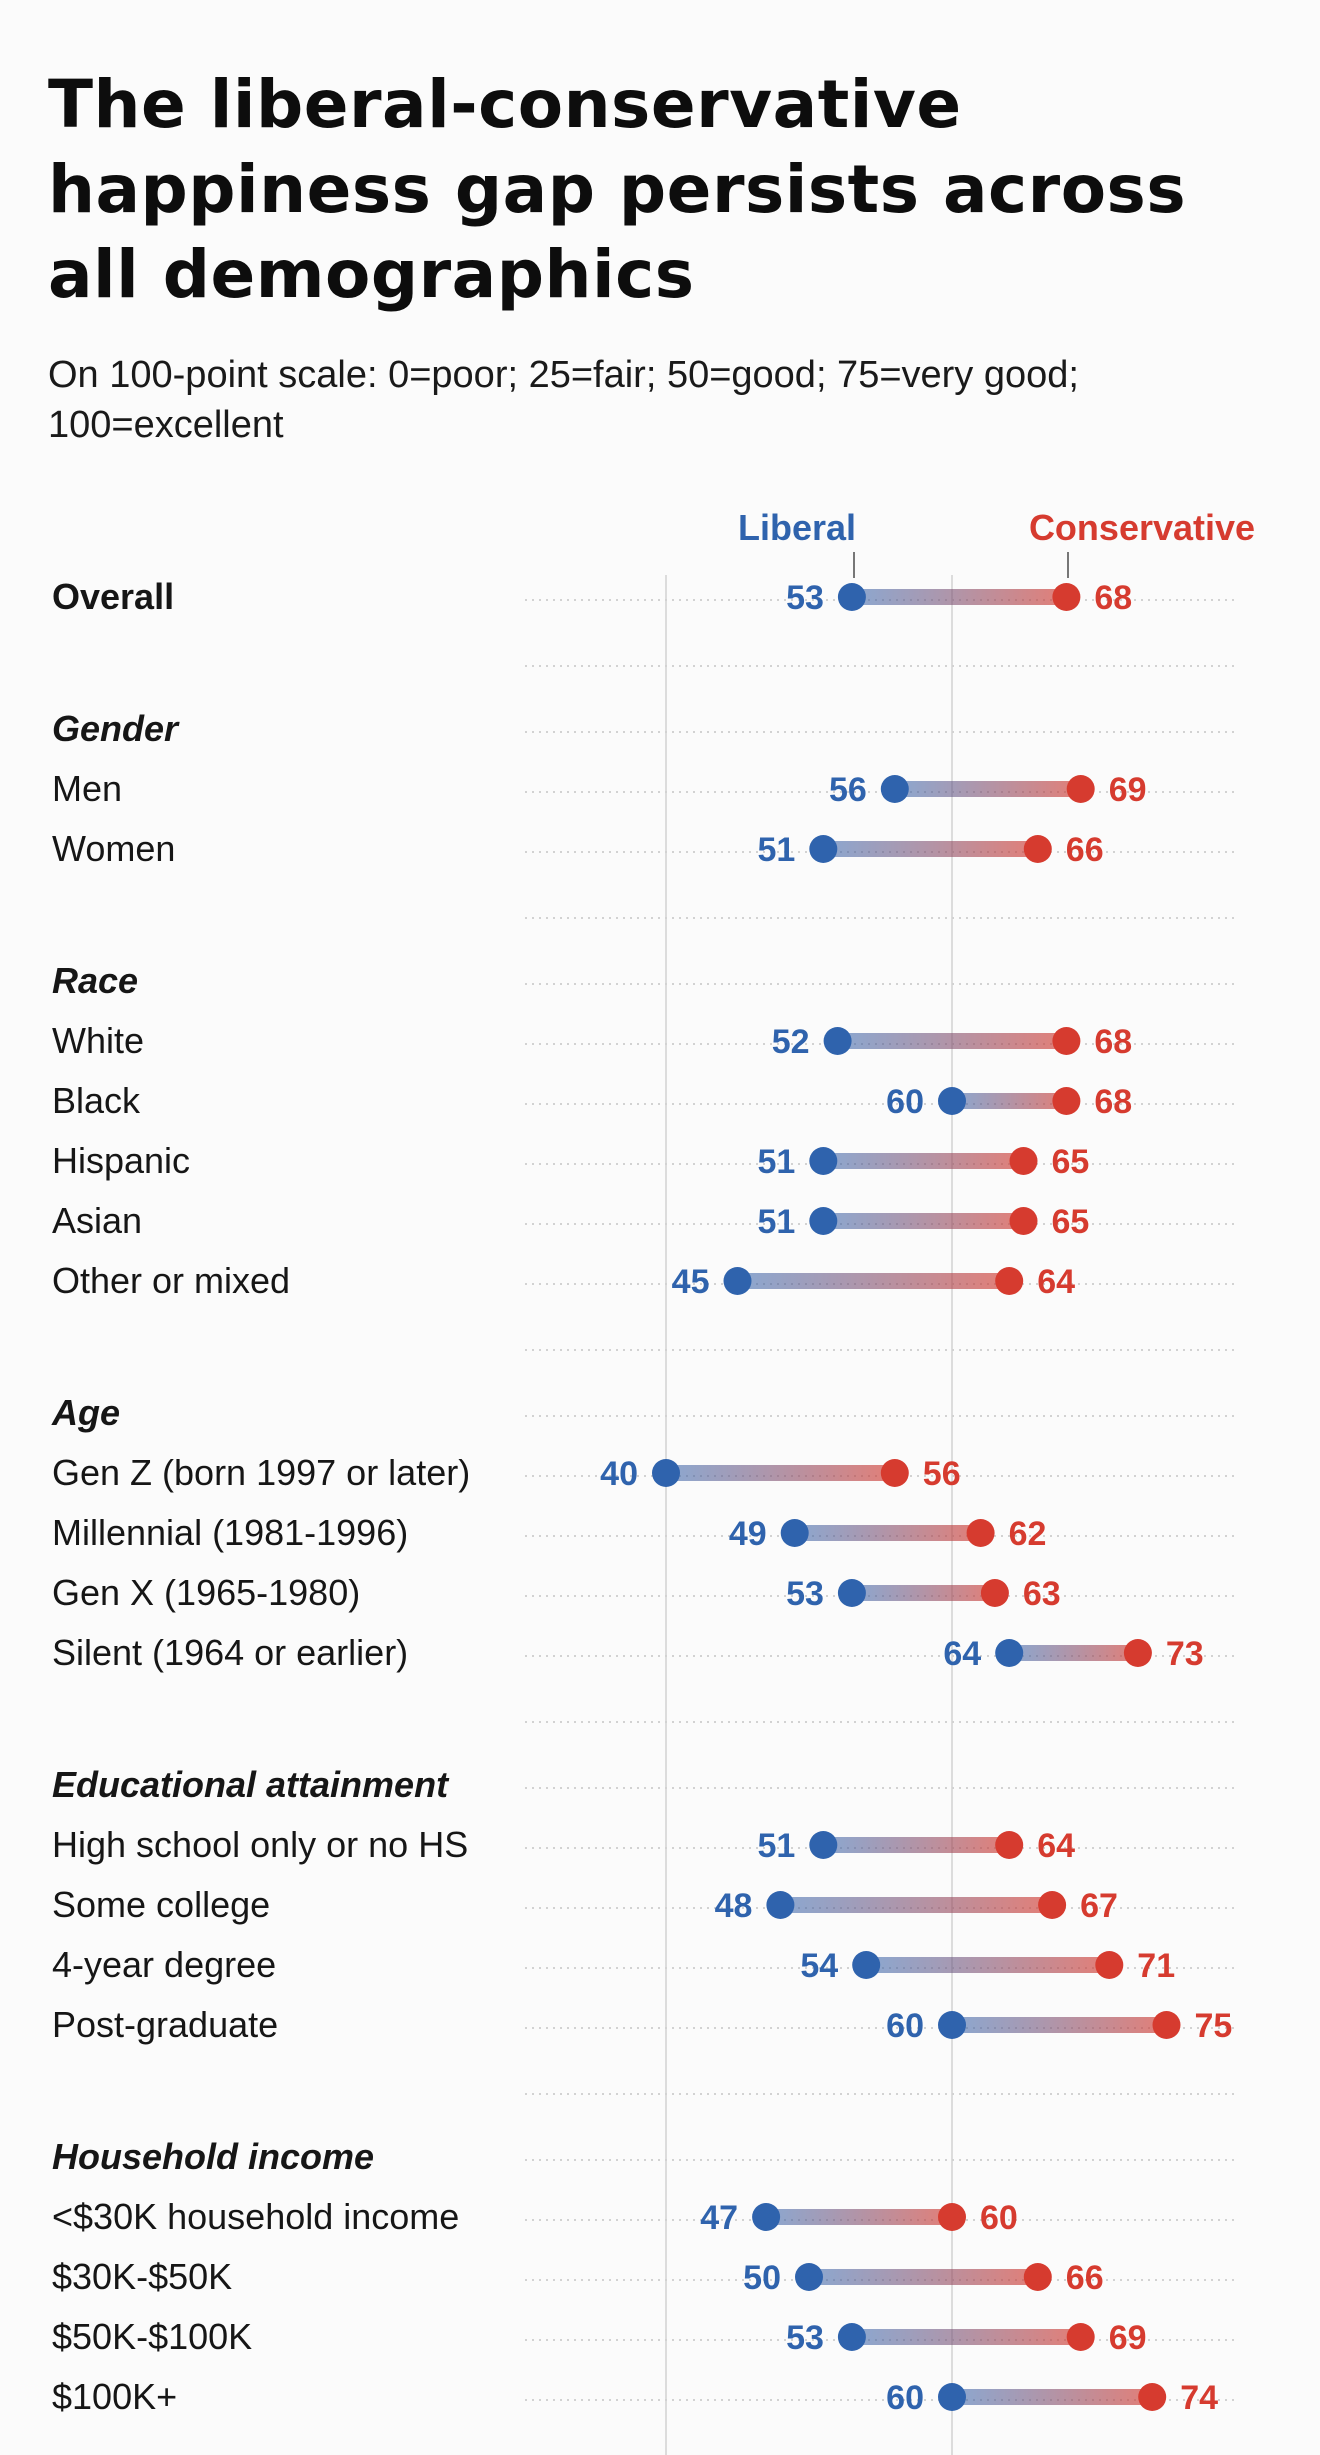  Describe the element at coordinates (905, 1102) in the screenshot. I see `liberal-value-label: 60` at that location.